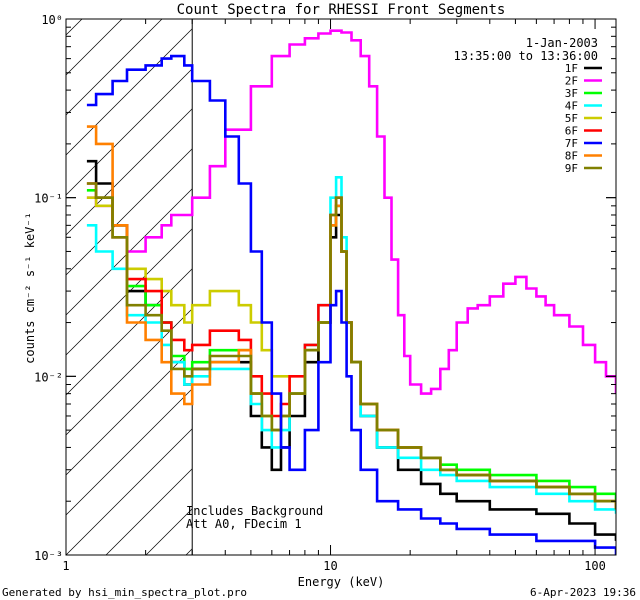 Image resolution: width=640 pixels, height=600 pixels. I want to click on x-tick-label: 10, so click(330, 566).